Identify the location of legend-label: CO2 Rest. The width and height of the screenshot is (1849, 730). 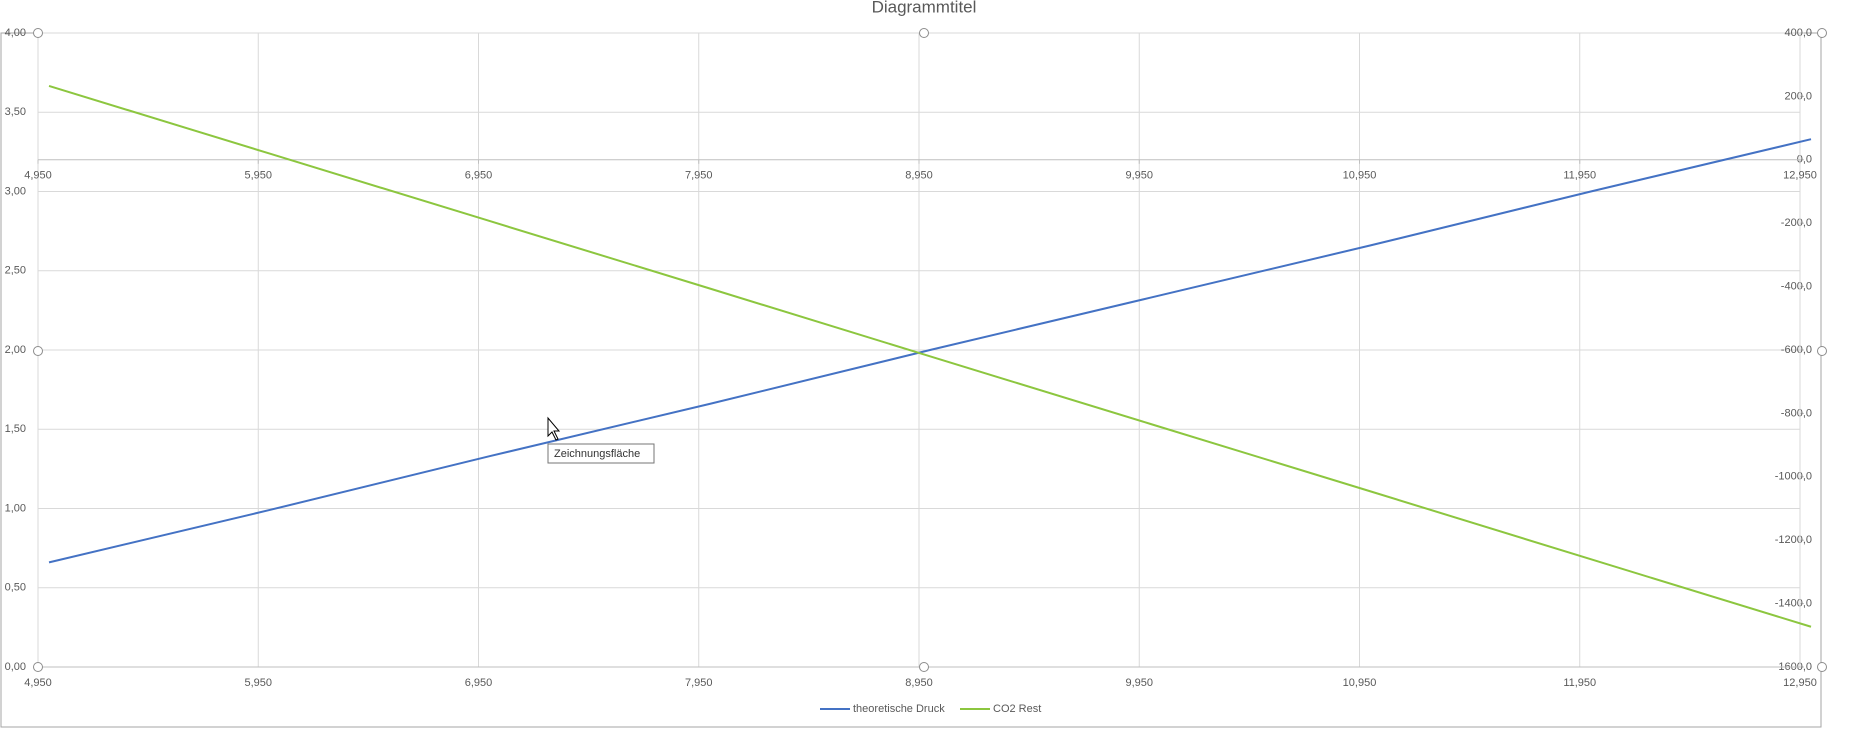
(1017, 709).